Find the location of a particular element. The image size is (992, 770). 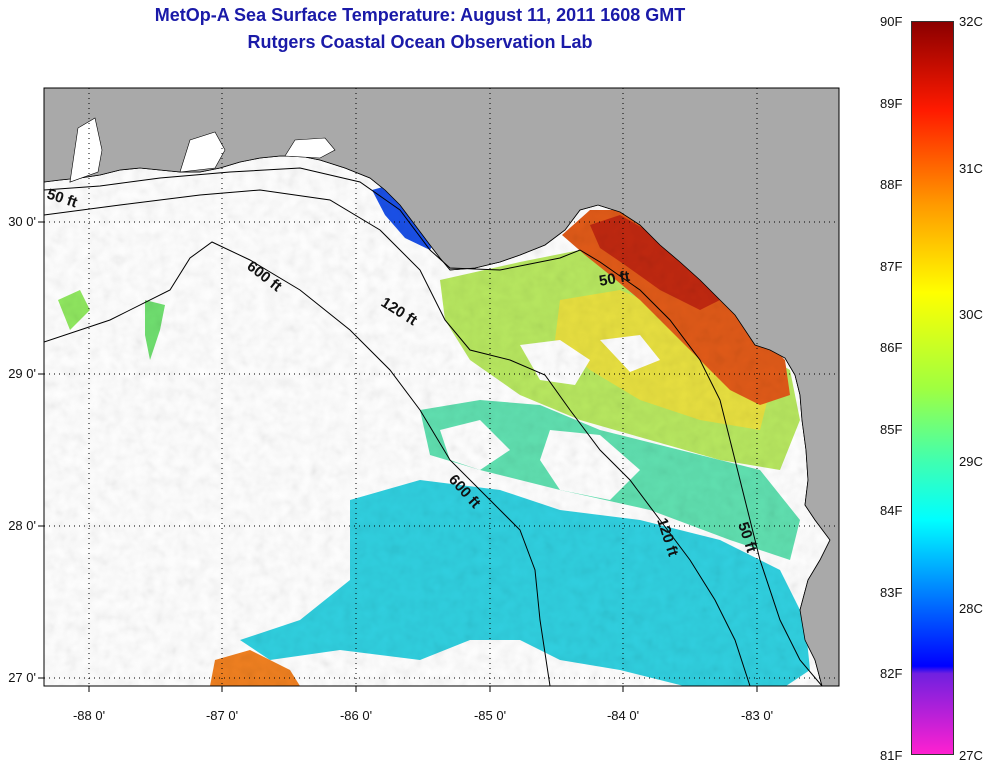

temperature-colorbar is located at coordinates (932, 388).